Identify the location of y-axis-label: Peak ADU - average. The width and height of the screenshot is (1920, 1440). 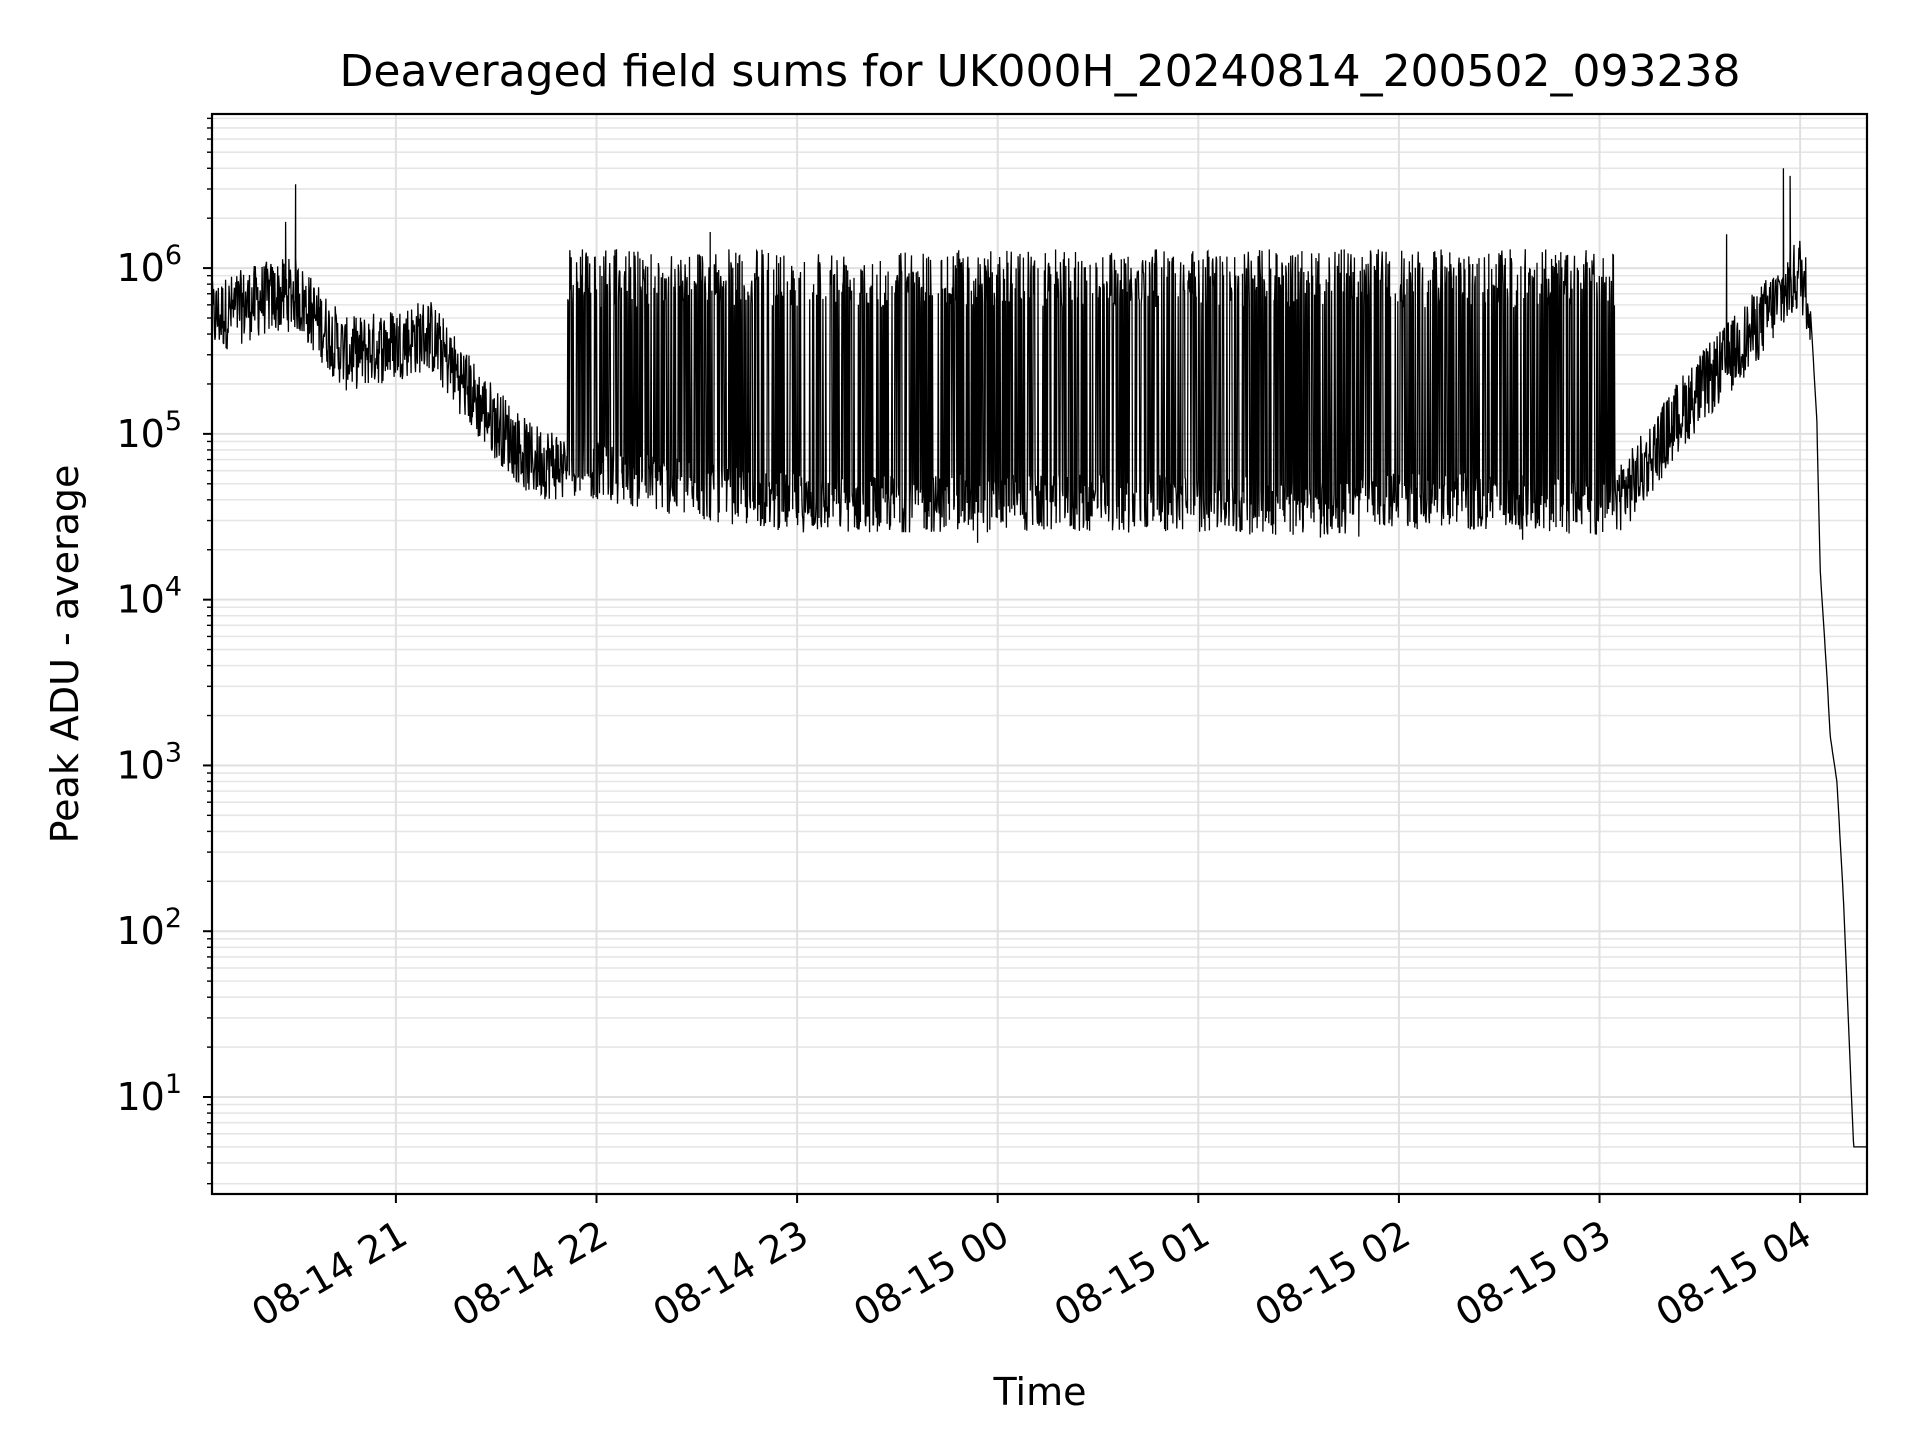
(65, 654).